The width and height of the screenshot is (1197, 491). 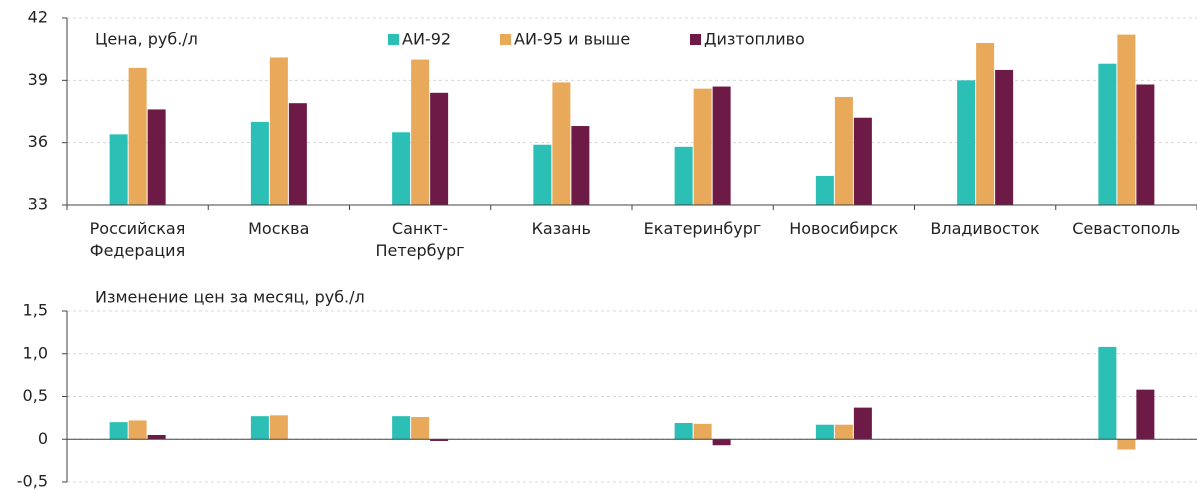 I want to click on x-tick-label: Екатеринбург, so click(x=702, y=228).